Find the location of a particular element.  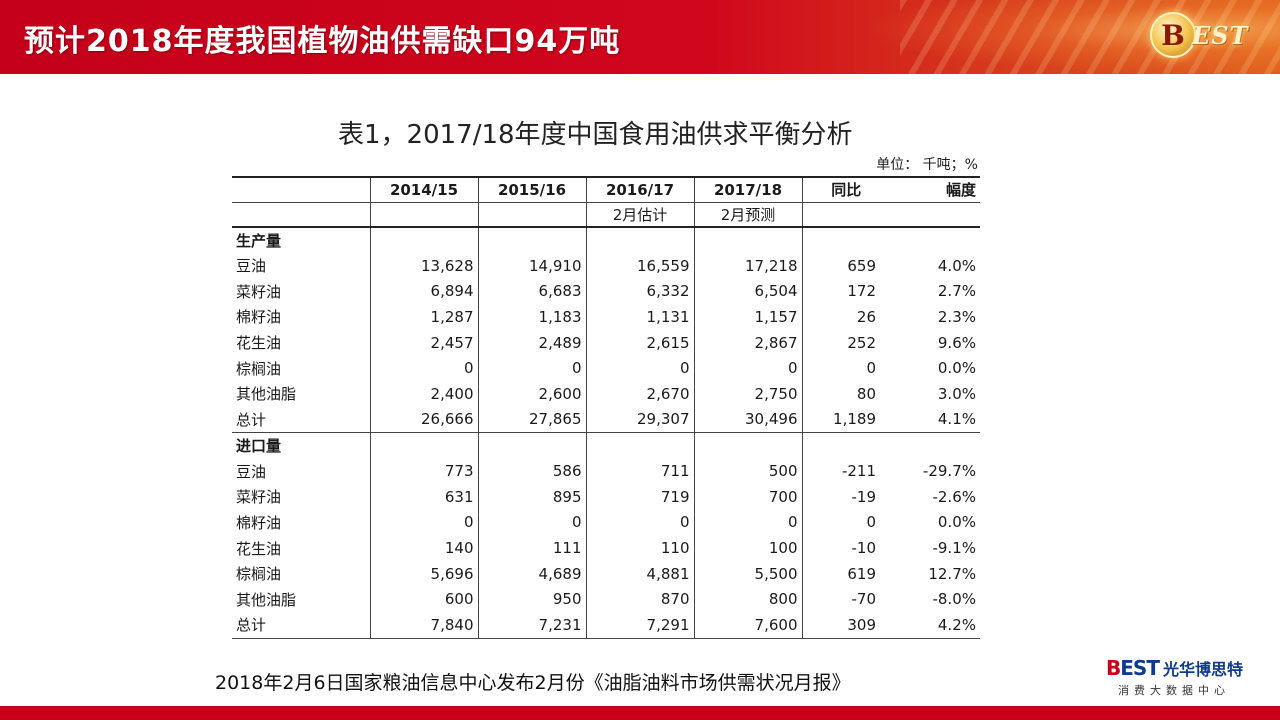

cell-2017-18: 700 is located at coordinates (747, 496).